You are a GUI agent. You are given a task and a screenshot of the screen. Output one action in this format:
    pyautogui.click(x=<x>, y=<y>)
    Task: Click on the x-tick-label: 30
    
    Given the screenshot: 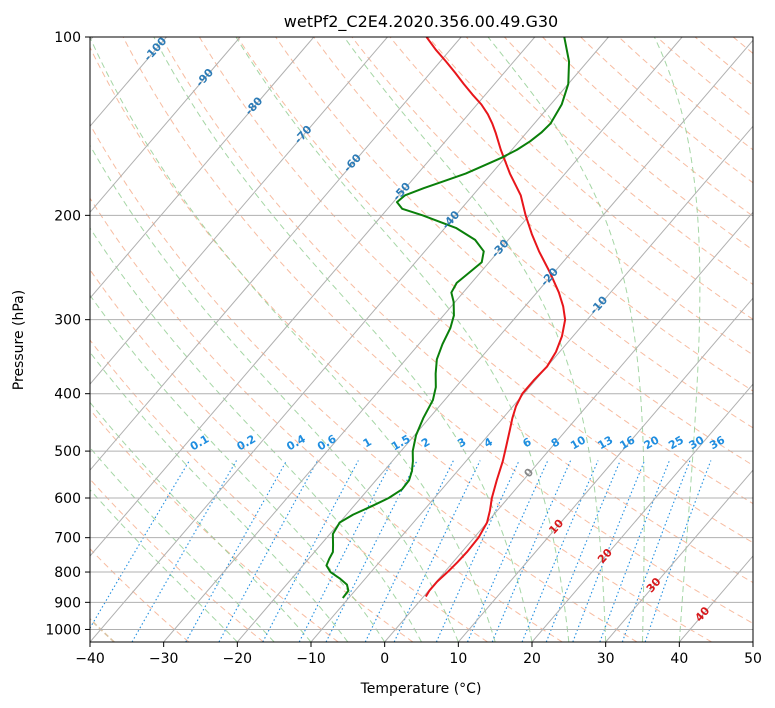 What is the action you would take?
    pyautogui.click(x=606, y=659)
    